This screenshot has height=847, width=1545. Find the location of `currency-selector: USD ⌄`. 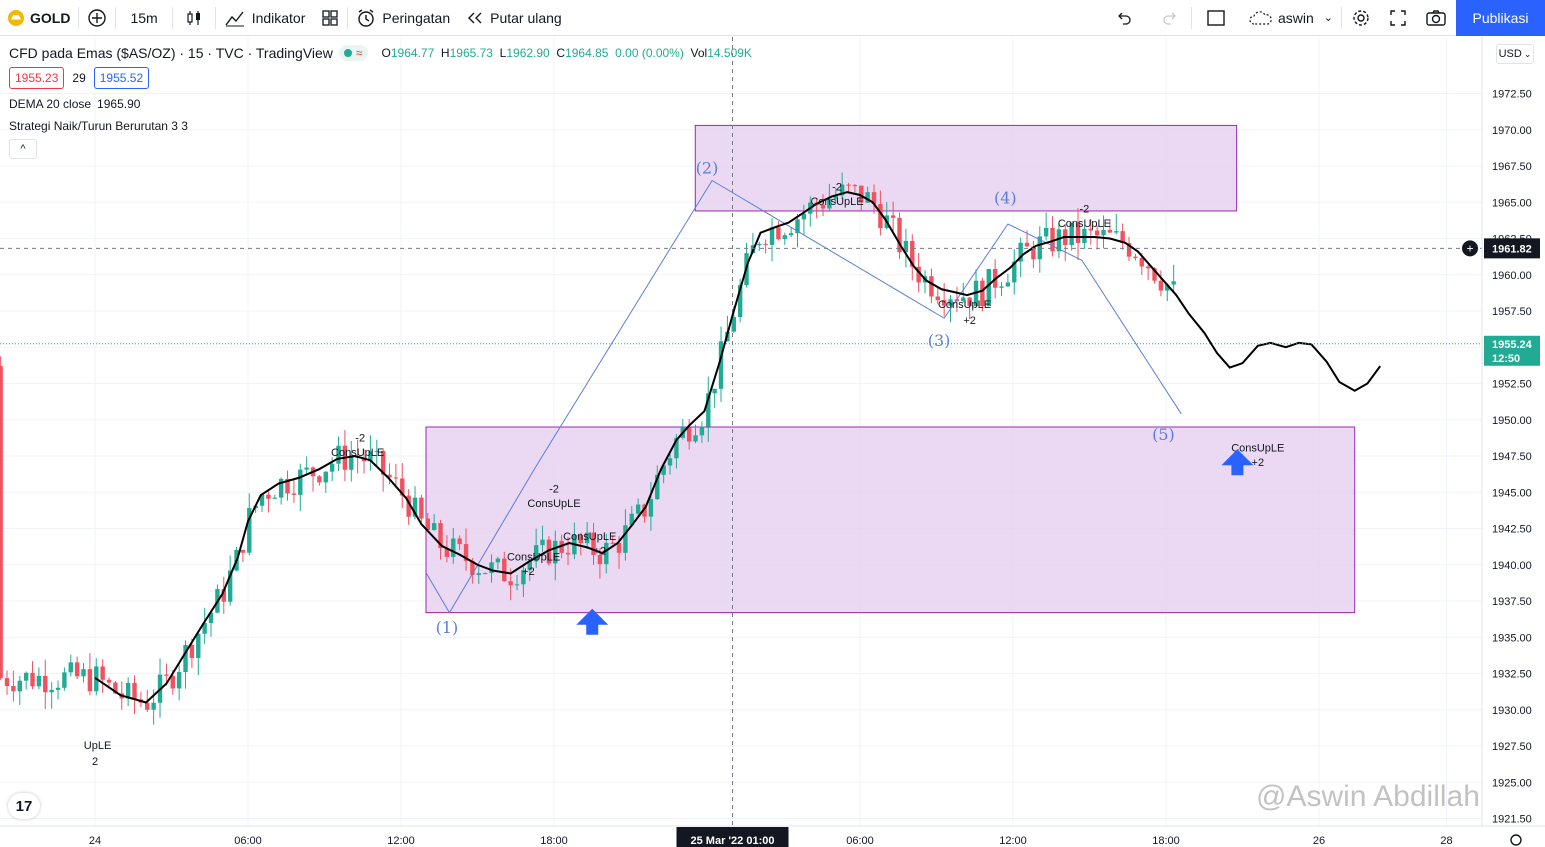

currency-selector: USD ⌄ is located at coordinates (1515, 54).